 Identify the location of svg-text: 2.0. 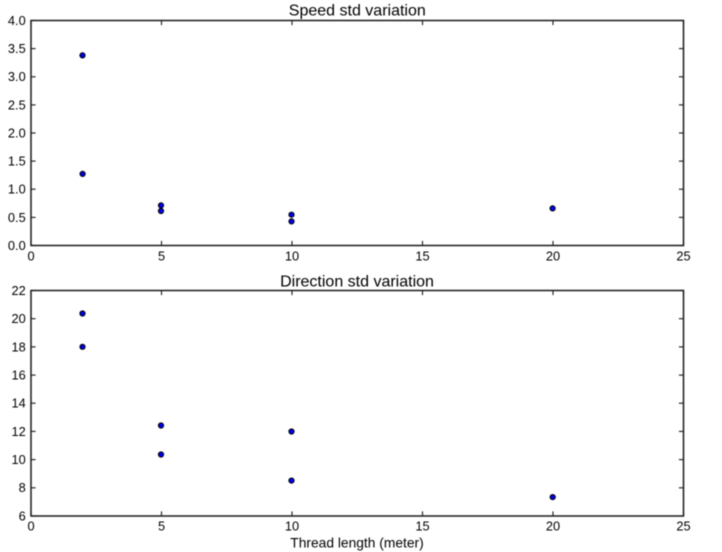
(17, 132).